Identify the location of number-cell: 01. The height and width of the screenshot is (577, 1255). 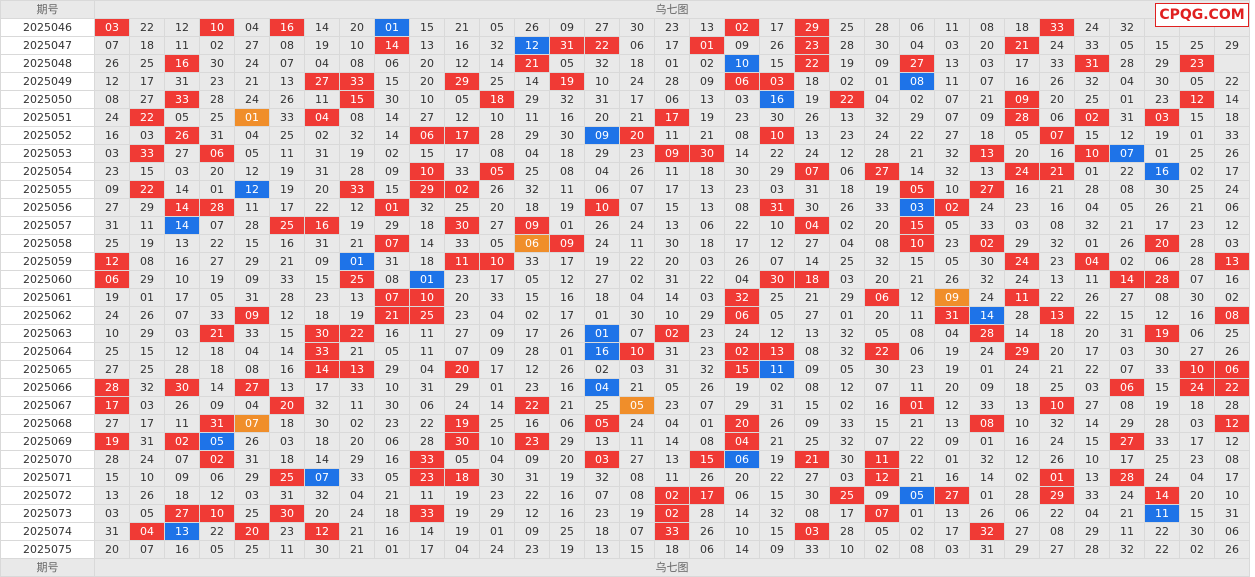
(987, 495).